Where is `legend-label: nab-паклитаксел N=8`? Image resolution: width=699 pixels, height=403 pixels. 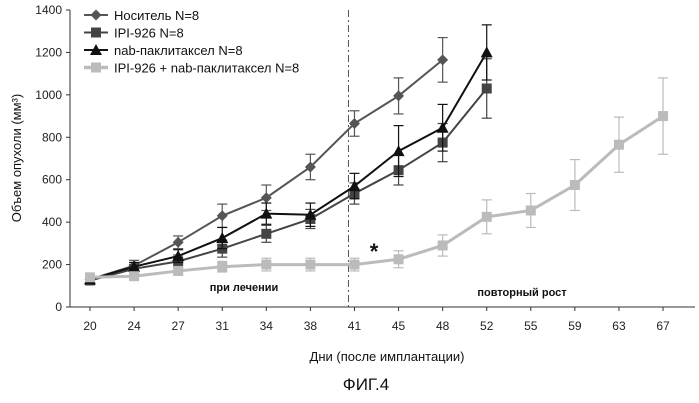 legend-label: nab-паклитаксел N=8 is located at coordinates (178, 50).